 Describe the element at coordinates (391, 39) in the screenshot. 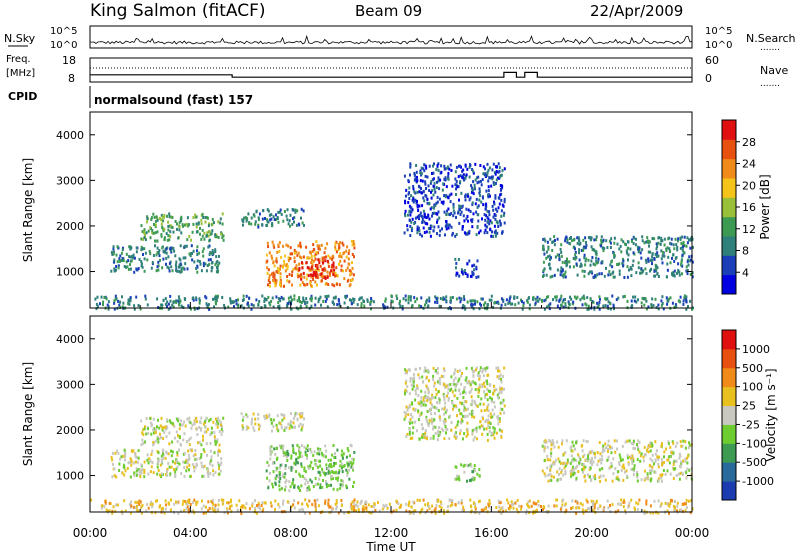

I see `noise-trace` at that location.